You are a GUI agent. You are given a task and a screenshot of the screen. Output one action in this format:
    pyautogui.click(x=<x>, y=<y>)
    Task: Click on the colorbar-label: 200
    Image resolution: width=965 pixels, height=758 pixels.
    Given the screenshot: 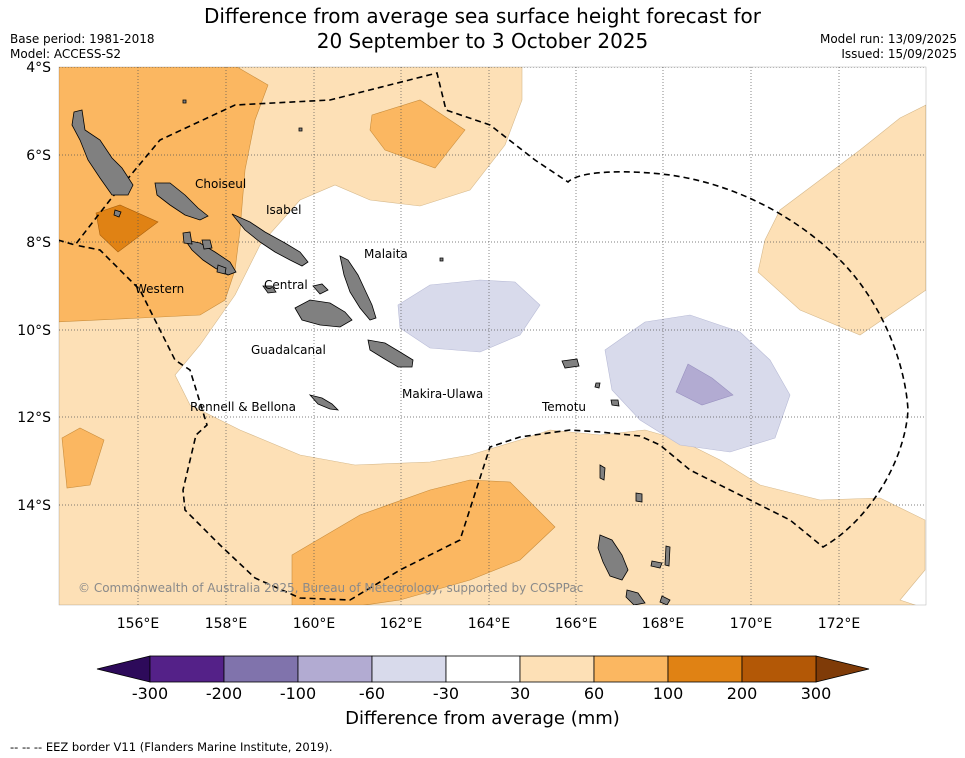 What is the action you would take?
    pyautogui.click(x=742, y=693)
    